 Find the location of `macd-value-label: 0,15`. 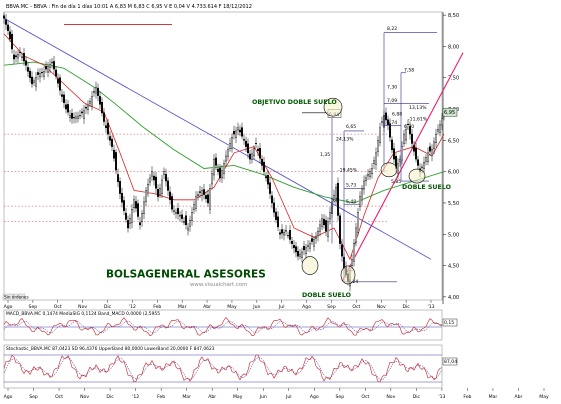

macd-value-label: 0,15 is located at coordinates (449, 323).